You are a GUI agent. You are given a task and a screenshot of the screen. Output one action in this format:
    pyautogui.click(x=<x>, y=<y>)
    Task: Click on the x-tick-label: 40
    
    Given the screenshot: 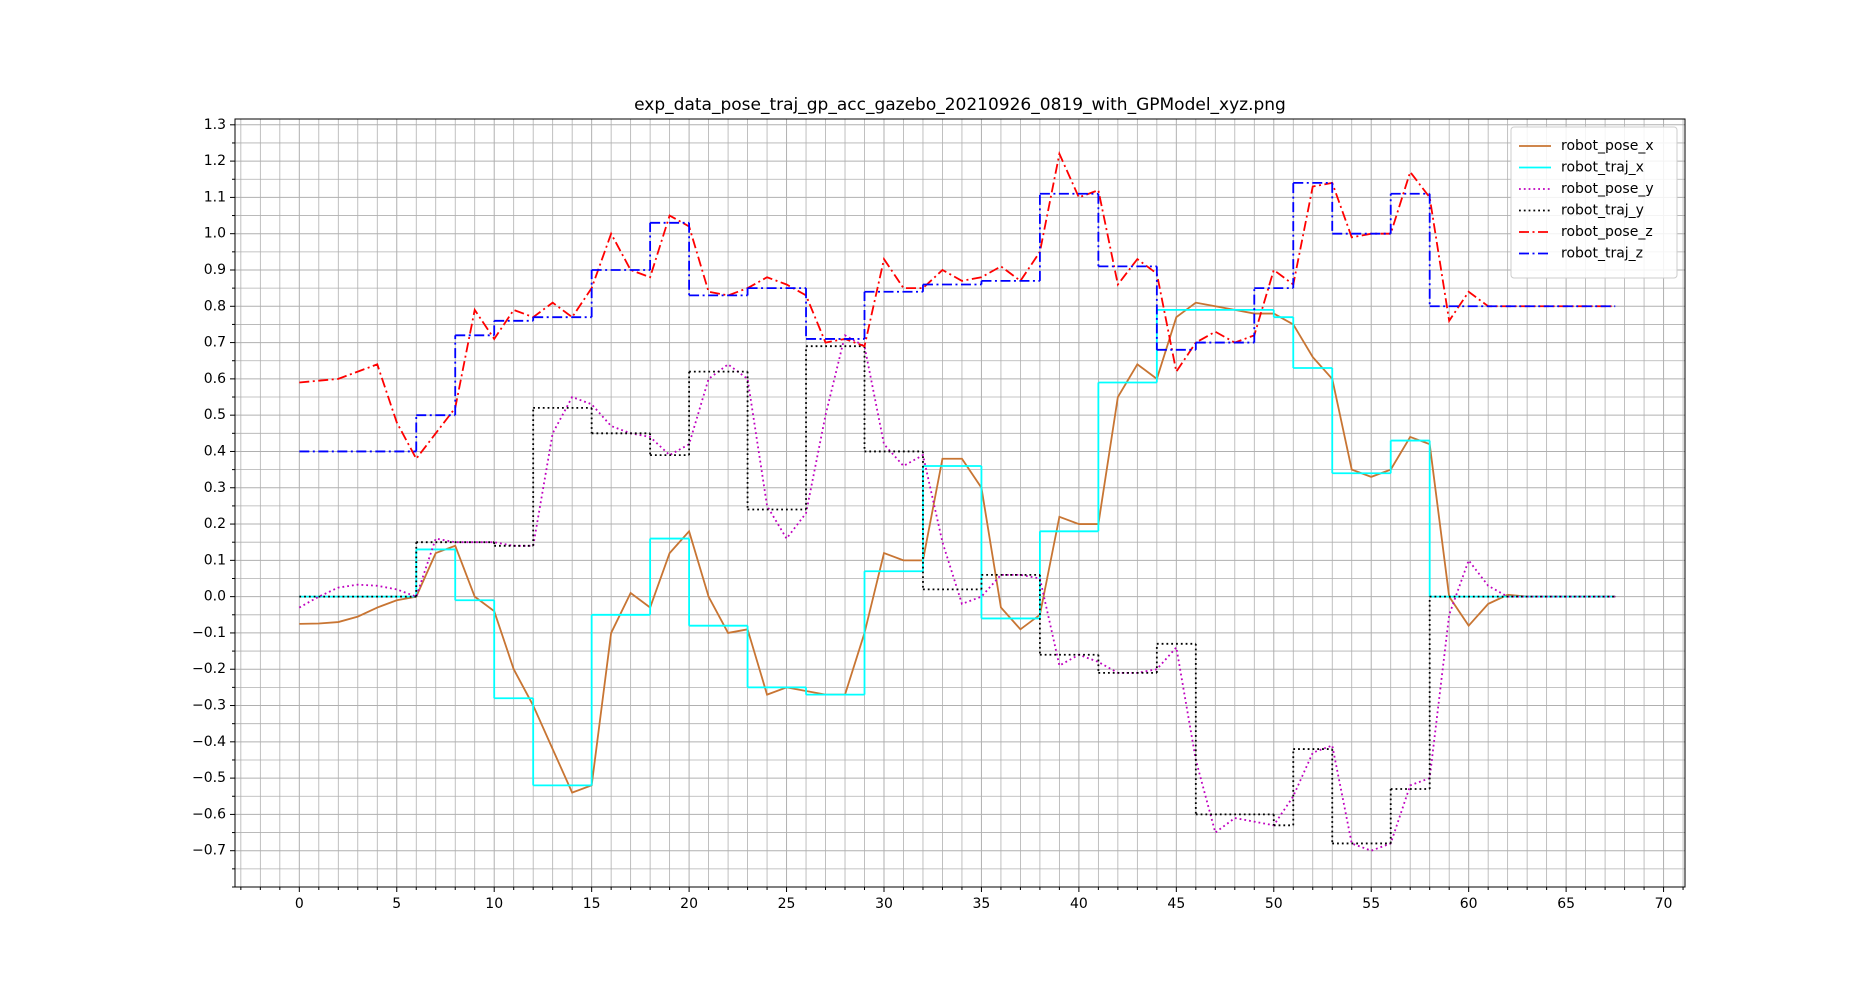 What is the action you would take?
    pyautogui.click(x=1079, y=904)
    